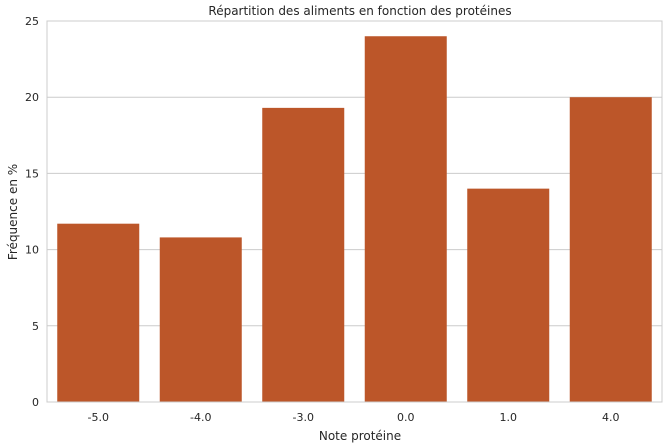 Image resolution: width=667 pixels, height=446 pixels. Describe the element at coordinates (360, 436) in the screenshot. I see `x-axis-label: Note protéine` at that location.